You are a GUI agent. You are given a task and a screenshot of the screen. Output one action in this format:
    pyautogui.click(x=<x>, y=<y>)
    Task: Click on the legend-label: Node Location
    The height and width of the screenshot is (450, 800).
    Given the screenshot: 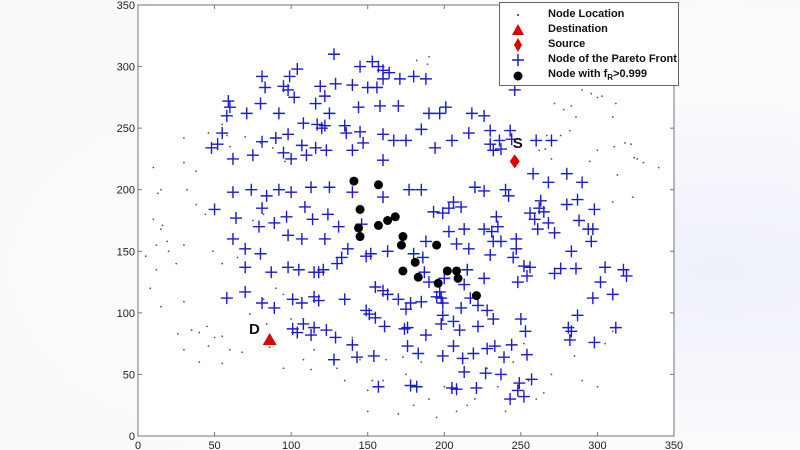 What is the action you would take?
    pyautogui.click(x=586, y=14)
    